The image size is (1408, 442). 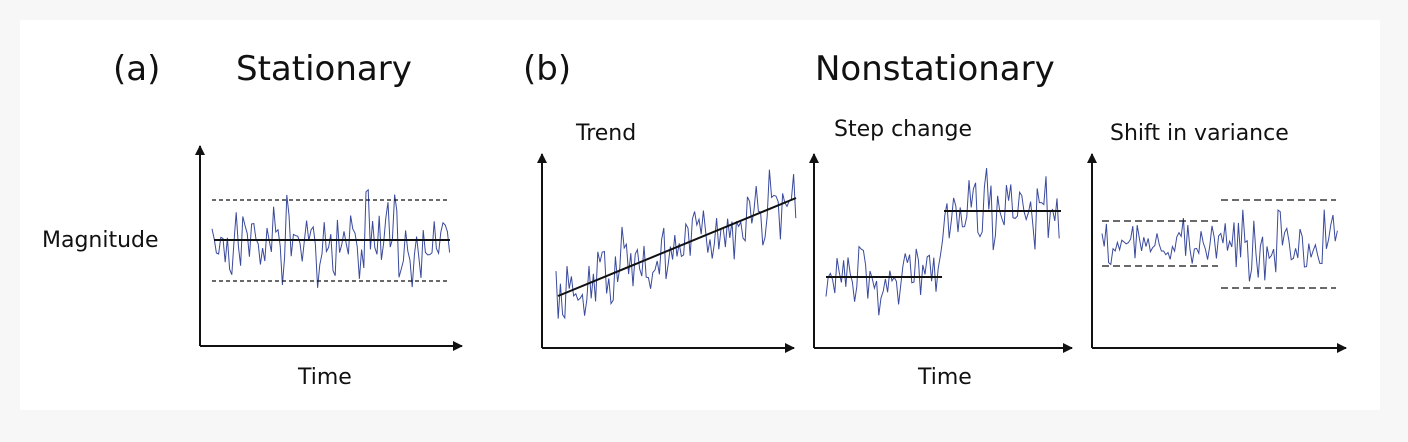 I want to click on axes-stationary, so click(x=329, y=248).